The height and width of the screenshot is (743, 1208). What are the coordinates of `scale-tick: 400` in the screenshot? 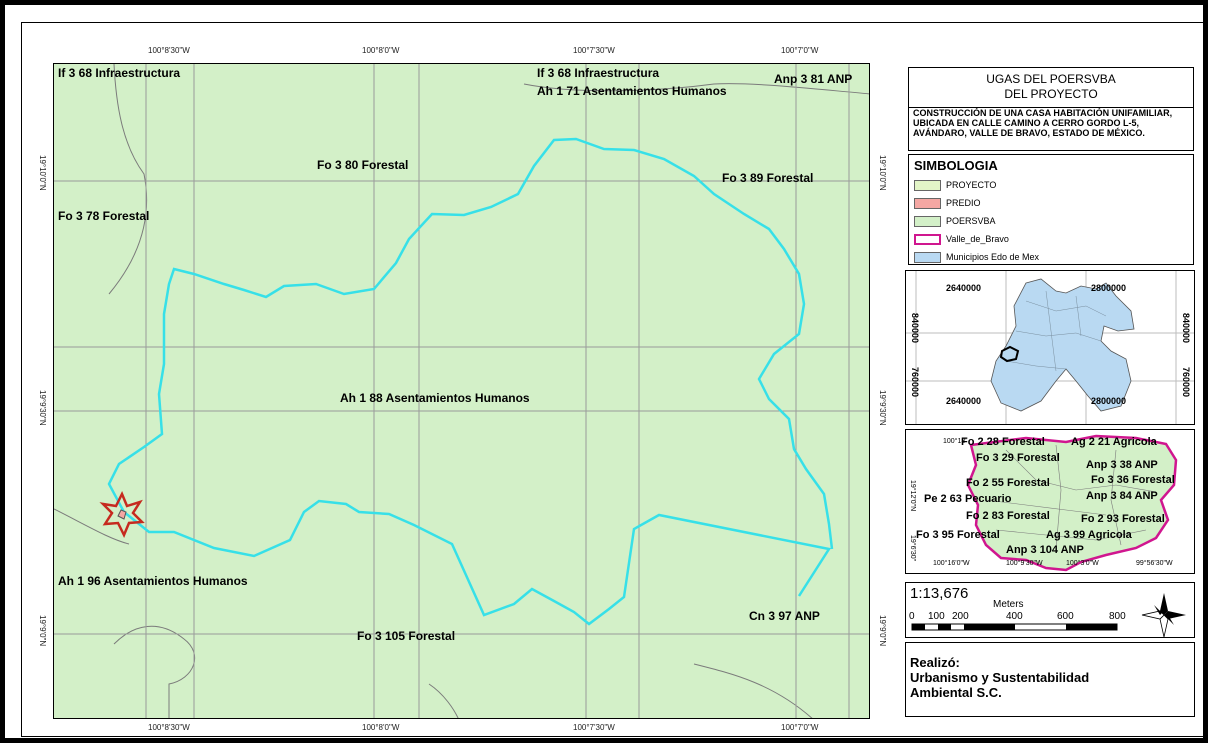 It's located at (1014, 616).